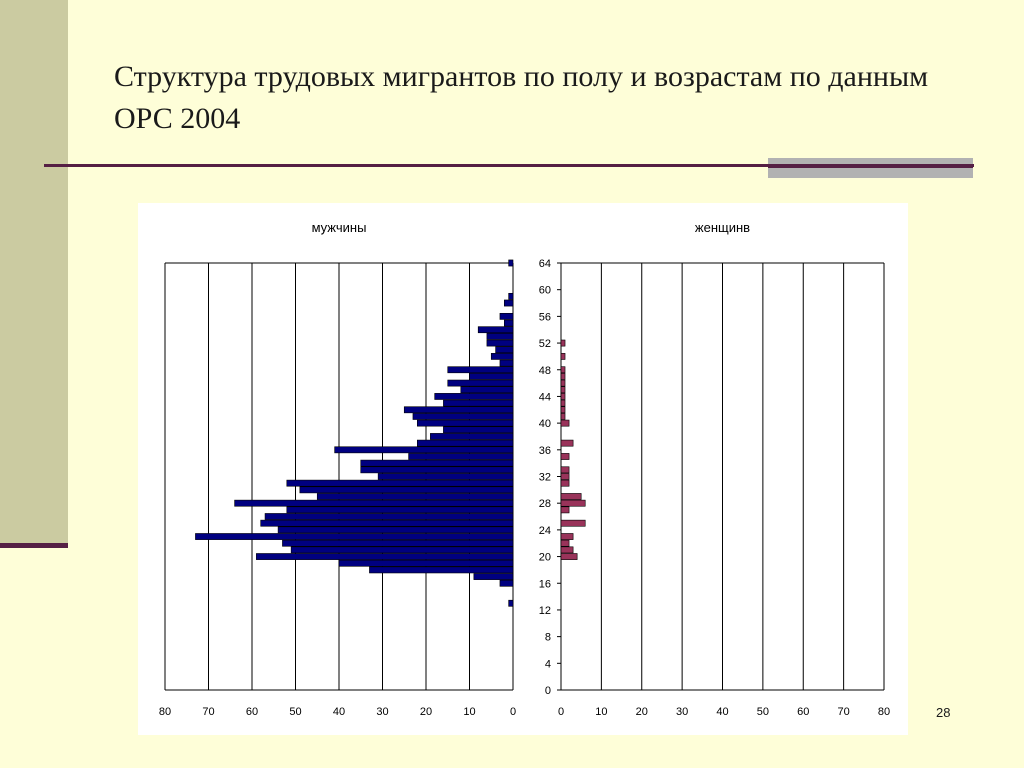 The width and height of the screenshot is (1024, 768). Describe the element at coordinates (545, 451) in the screenshot. I see `women-y-tick-label: 36` at that location.